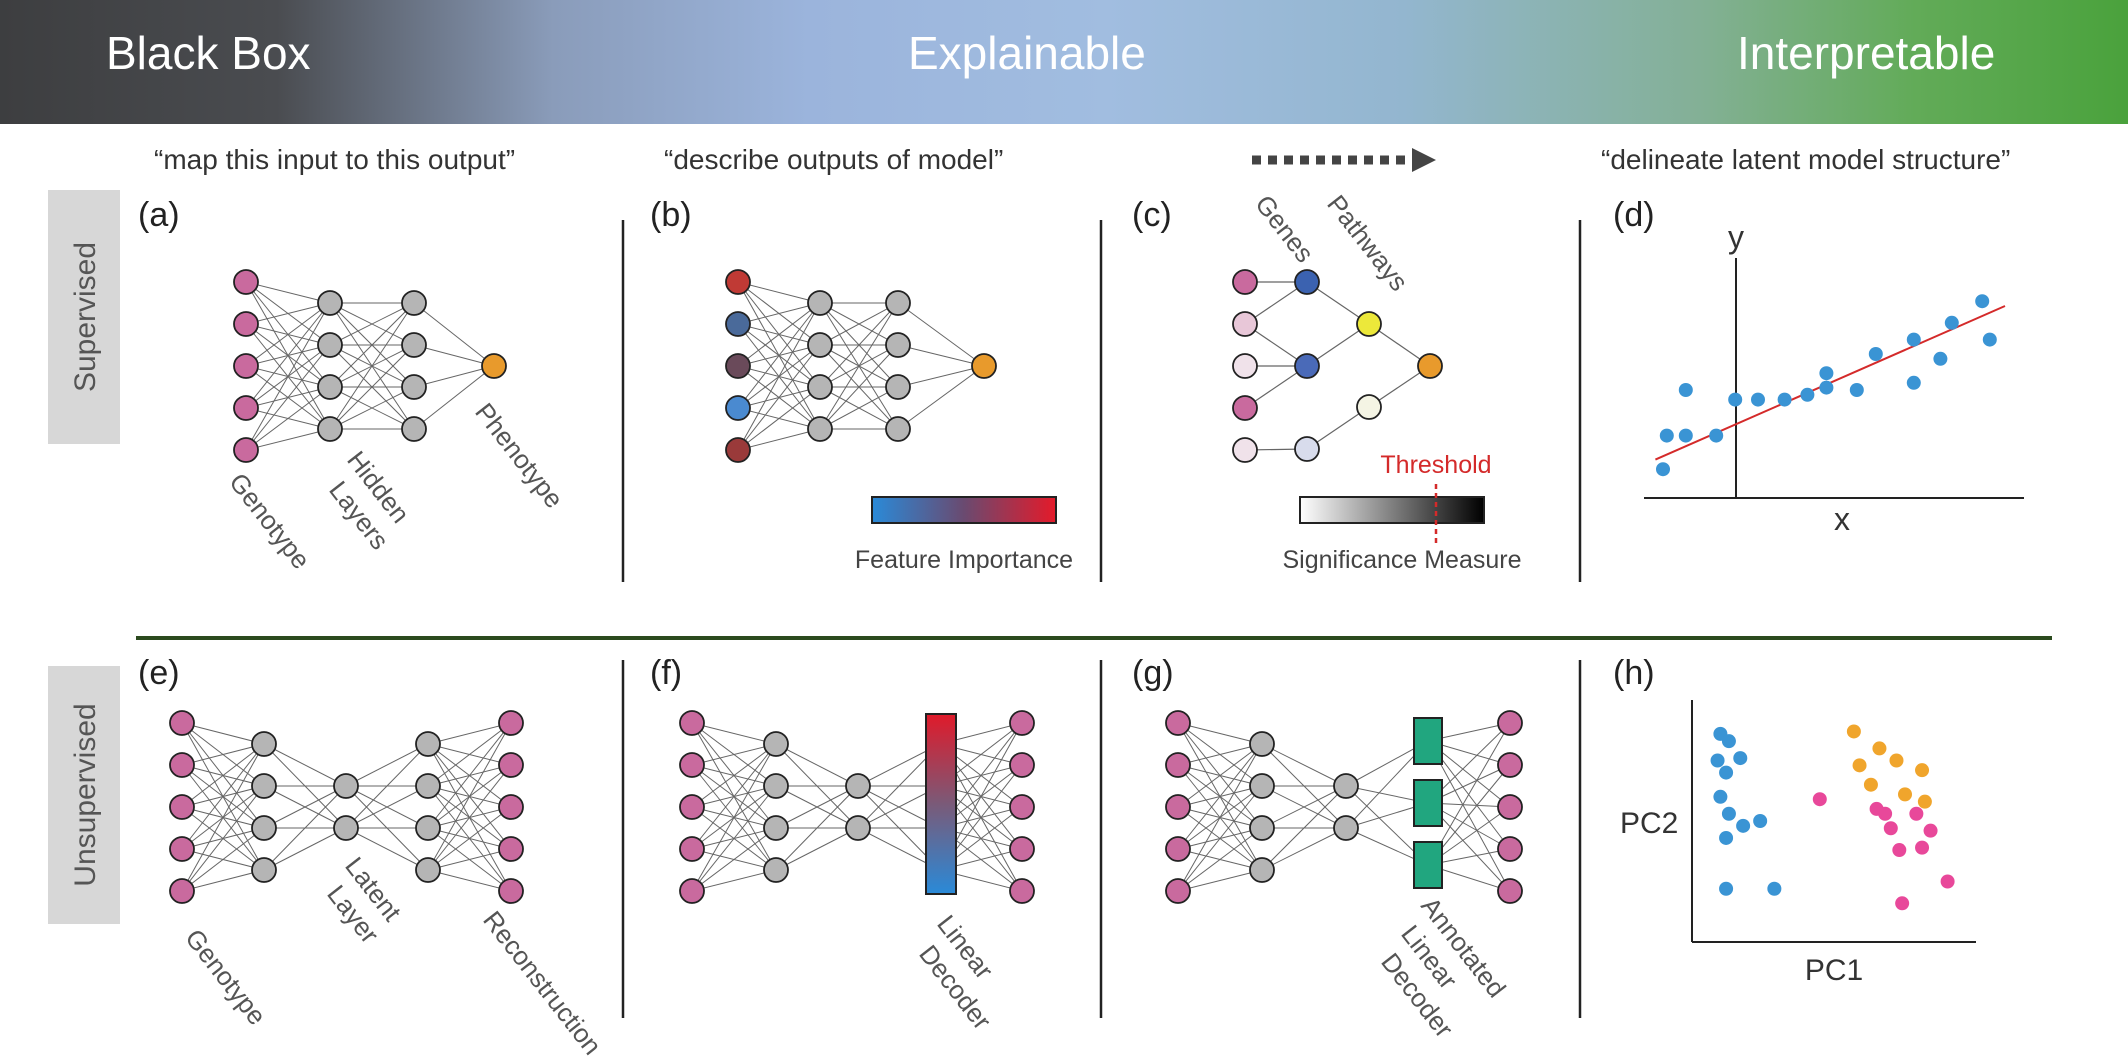 The image size is (2128, 1060). I want to click on linear-decoder-bar, so click(941, 804).